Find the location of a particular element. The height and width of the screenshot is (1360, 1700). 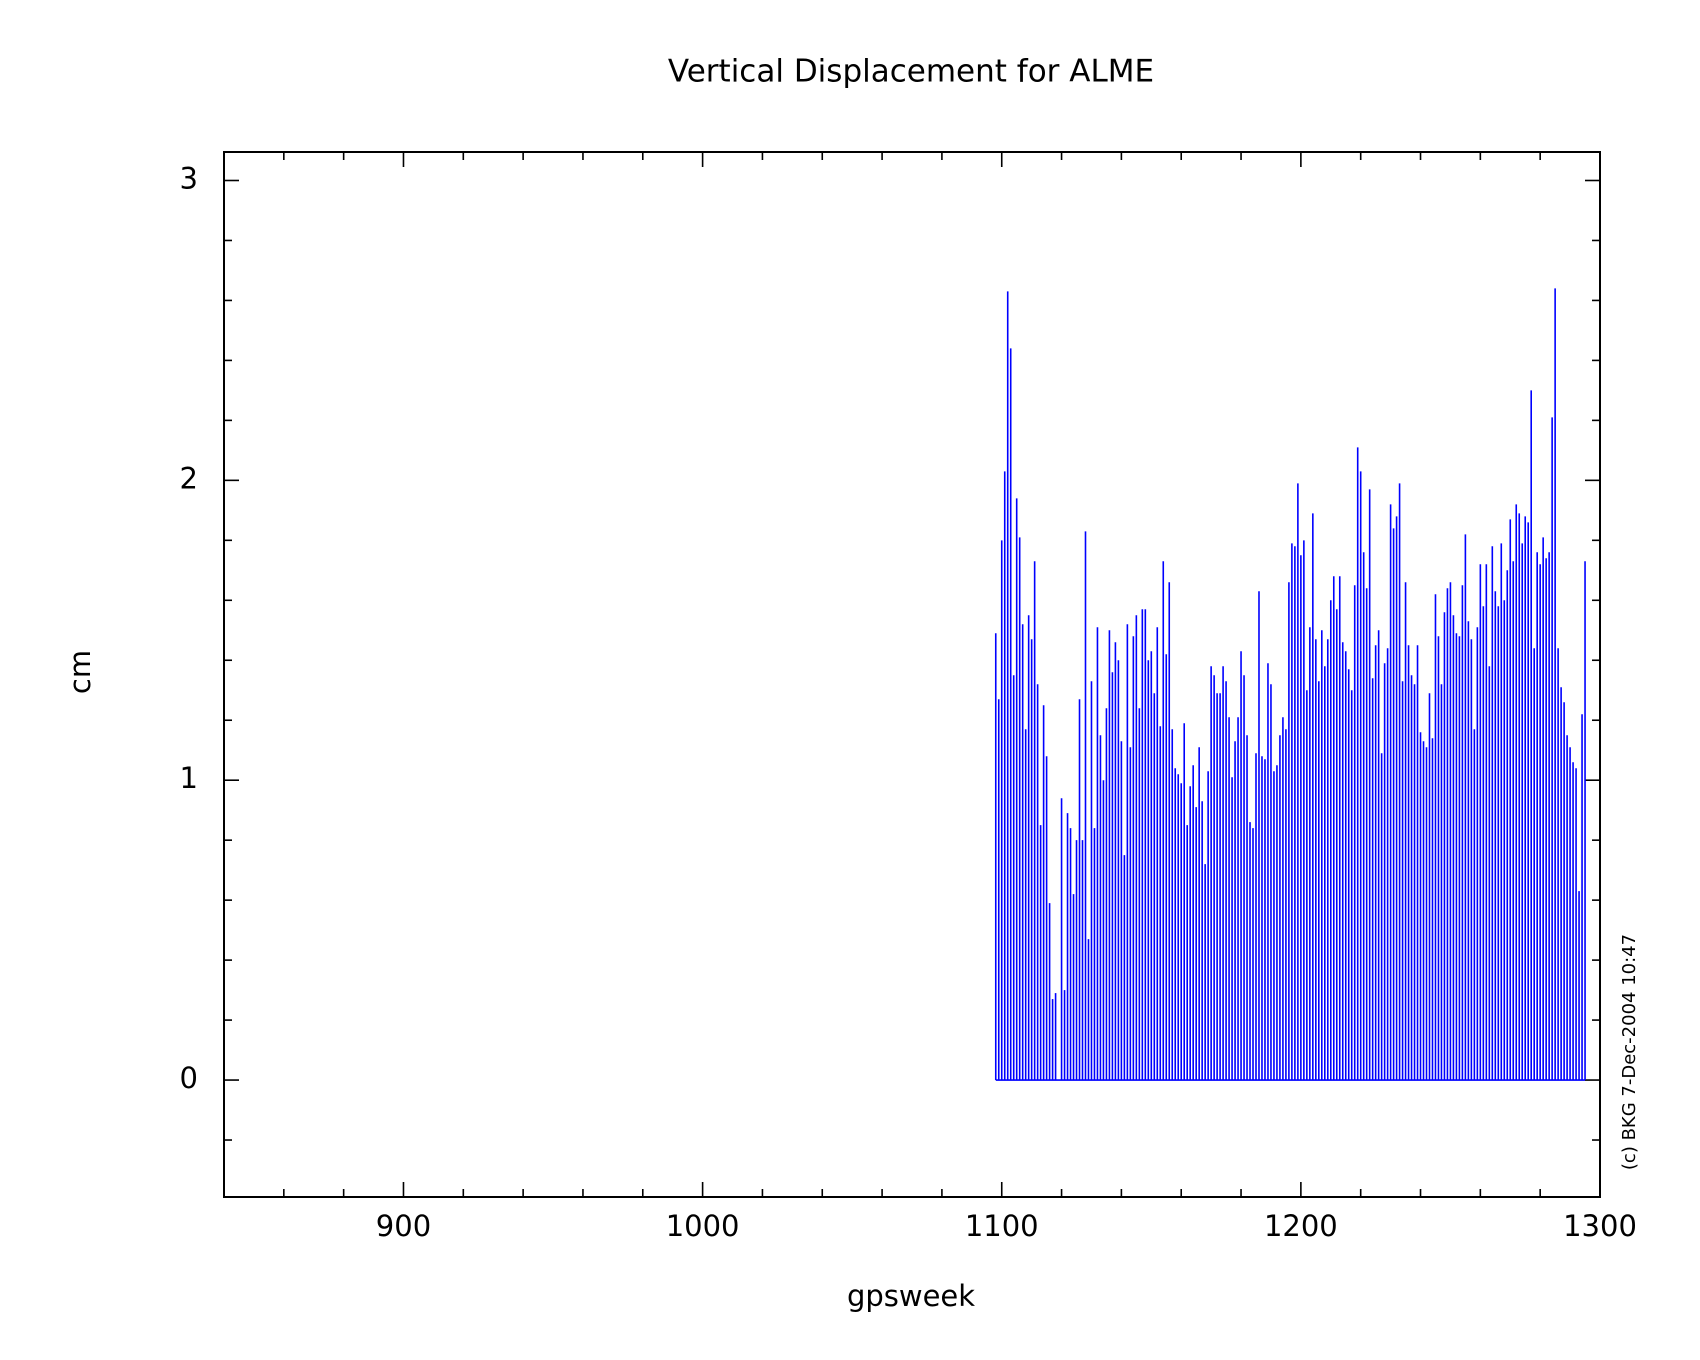

y-tick-label: 3 is located at coordinates (189, 178).